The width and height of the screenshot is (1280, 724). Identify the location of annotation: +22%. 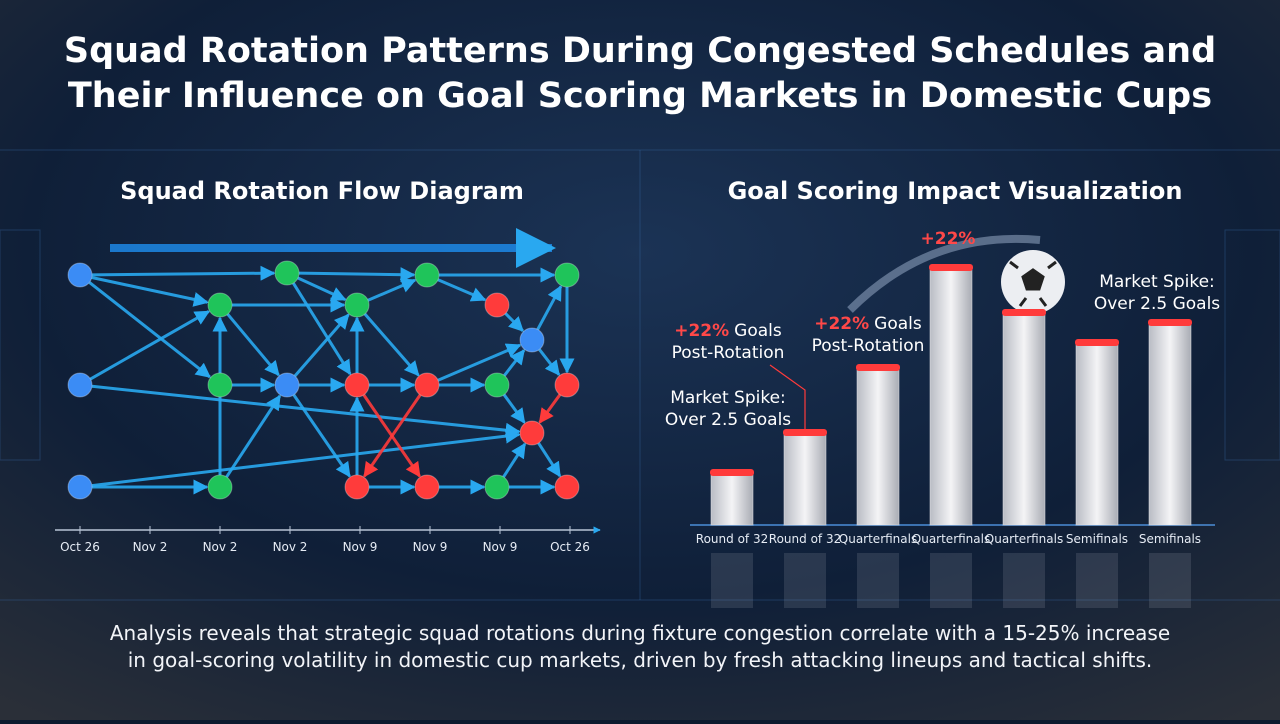
(948, 239).